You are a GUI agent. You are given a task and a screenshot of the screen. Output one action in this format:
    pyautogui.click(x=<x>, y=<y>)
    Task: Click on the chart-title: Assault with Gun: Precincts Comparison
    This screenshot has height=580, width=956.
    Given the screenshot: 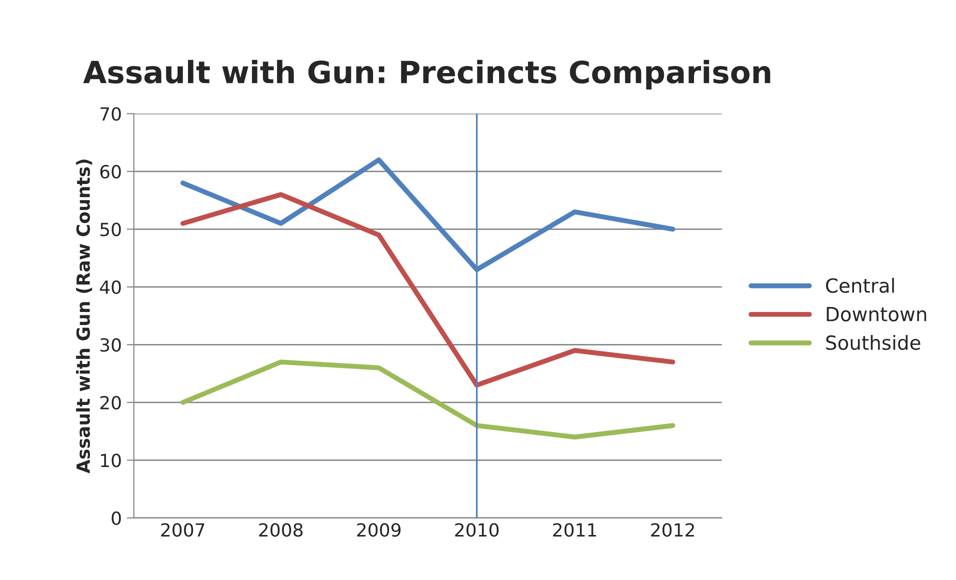 What is the action you would take?
    pyautogui.click(x=426, y=75)
    